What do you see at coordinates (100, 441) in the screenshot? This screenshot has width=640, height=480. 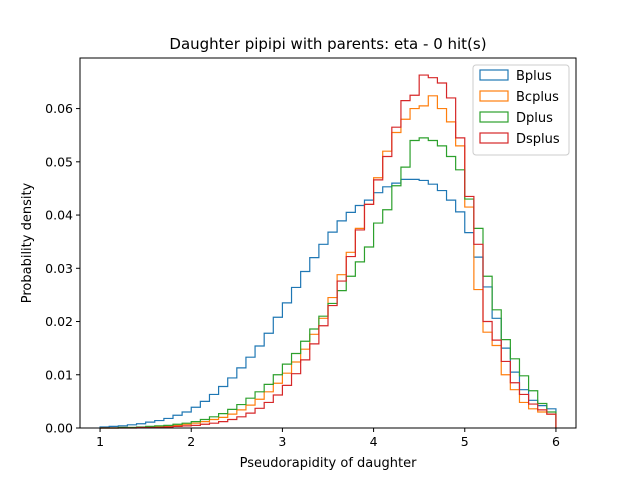 I see `x-tick-label: 1` at bounding box center [100, 441].